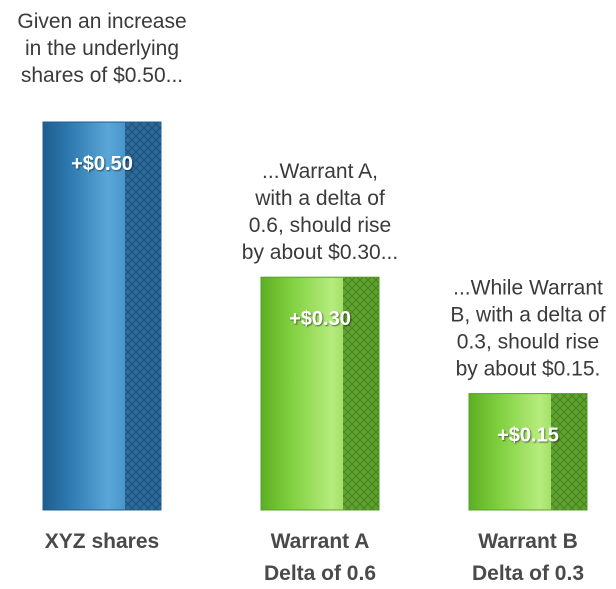 Image resolution: width=616 pixels, height=589 pixels. Describe the element at coordinates (528, 573) in the screenshot. I see `category-label-3-line-2: Delta of 0.3` at that location.